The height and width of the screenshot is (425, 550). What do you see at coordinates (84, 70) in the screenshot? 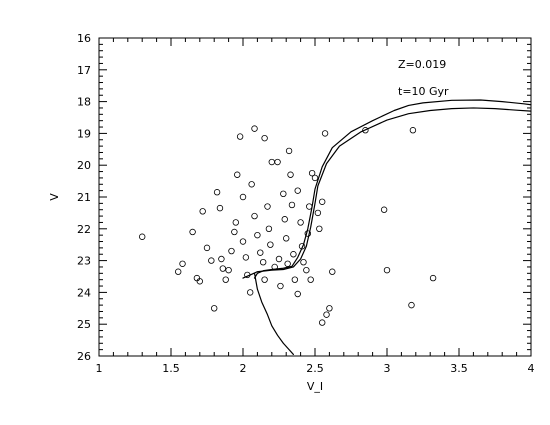
I see `y-tick-label: 17` at bounding box center [84, 70].